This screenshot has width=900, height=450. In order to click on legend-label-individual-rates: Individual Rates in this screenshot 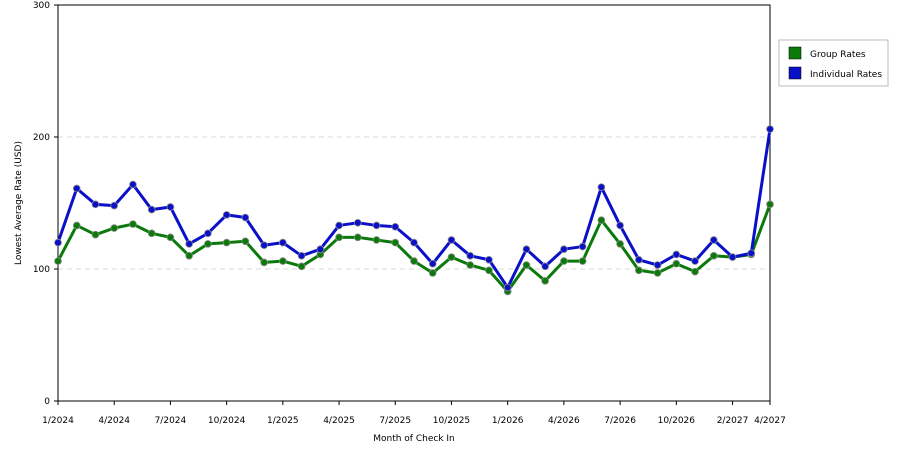, I will do `click(846, 75)`.